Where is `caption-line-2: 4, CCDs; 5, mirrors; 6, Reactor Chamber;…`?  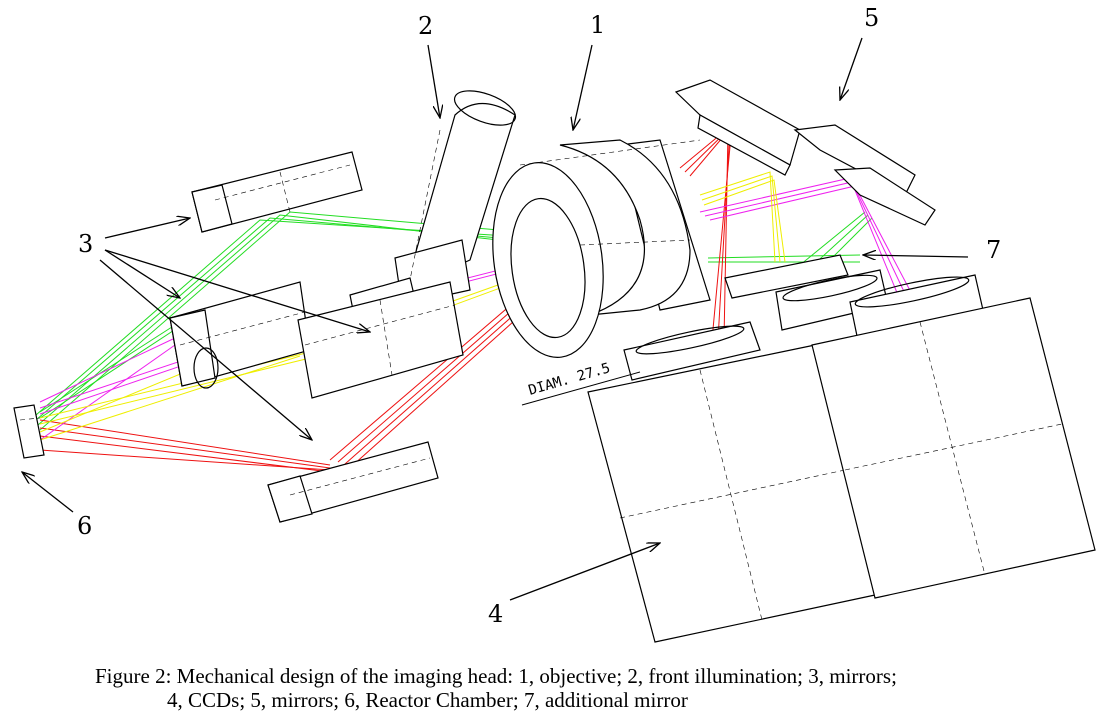 caption-line-2: 4, CCDs; 5, mirrors; 6, Reactor Chamber;… is located at coordinates (427, 700).